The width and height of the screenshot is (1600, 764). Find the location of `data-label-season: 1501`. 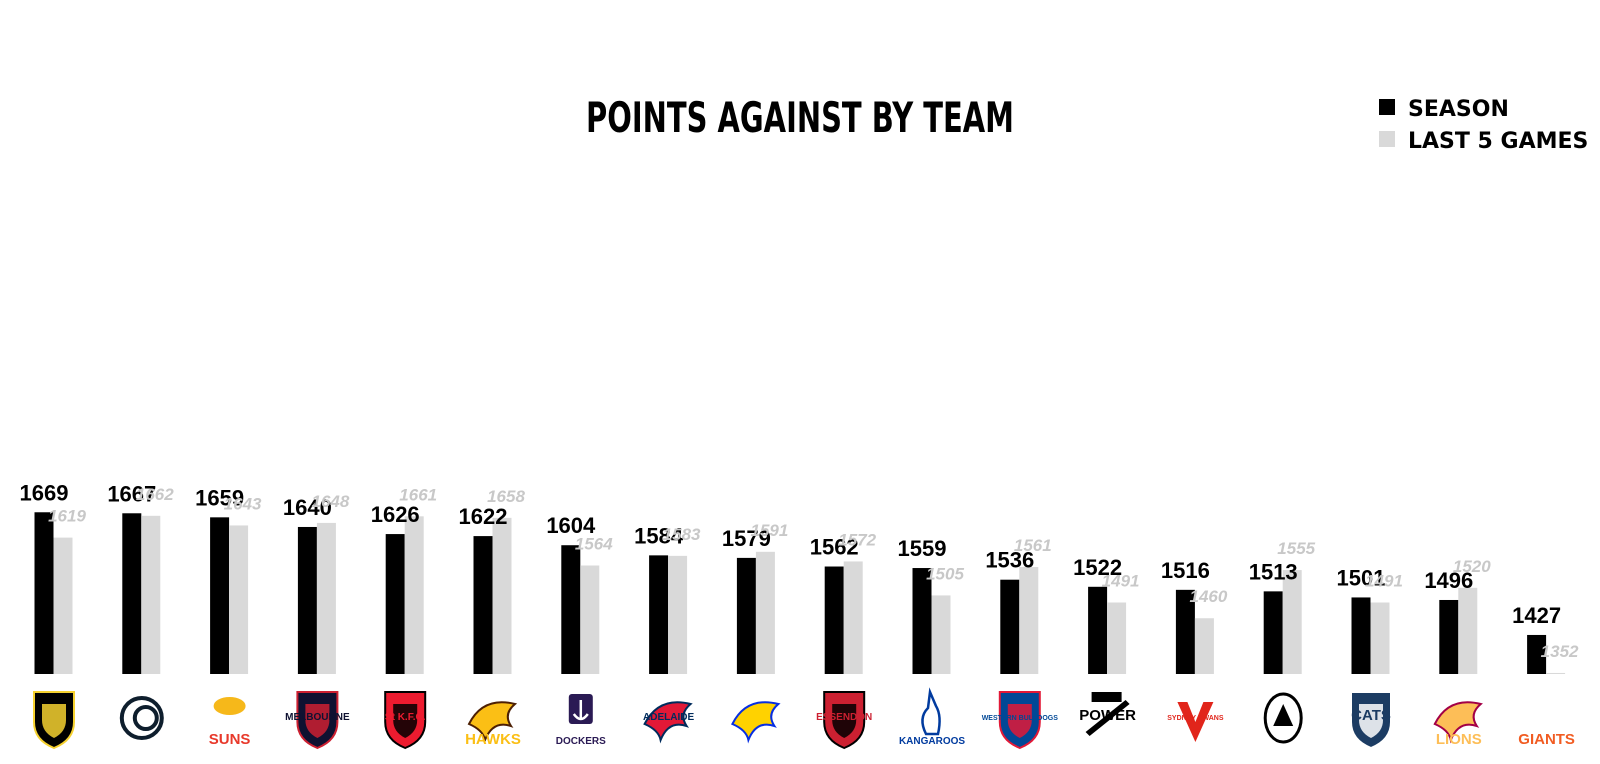

data-label-season: 1501 is located at coordinates (1361, 577).